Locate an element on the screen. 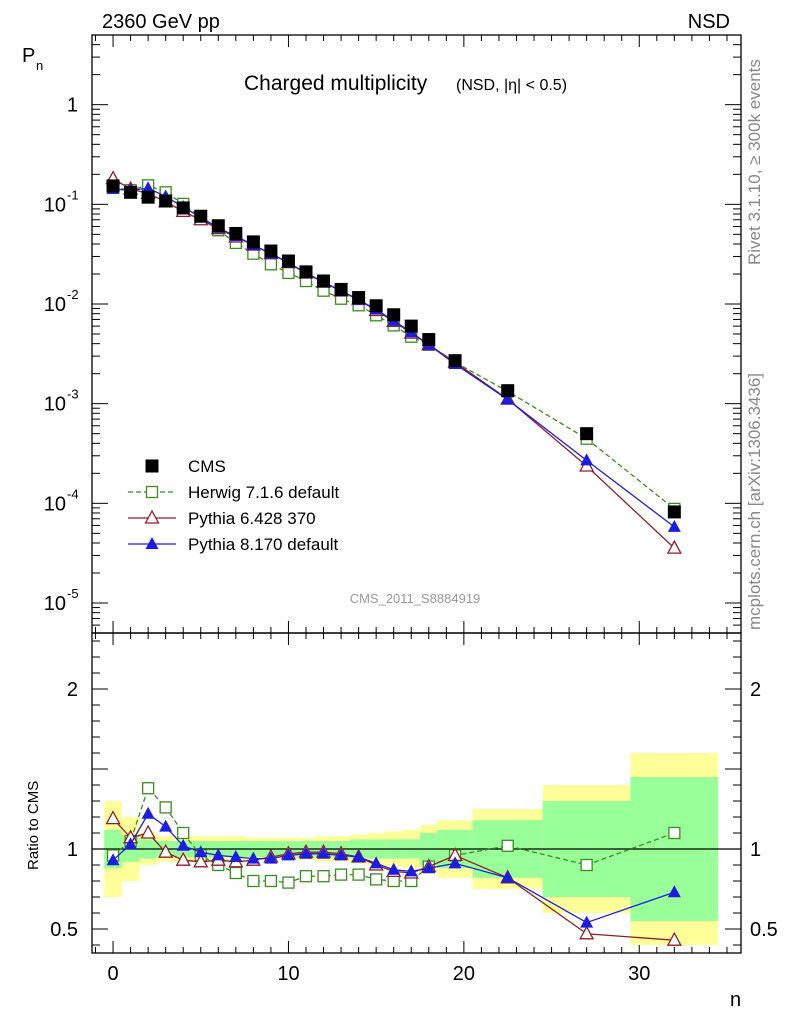 Image resolution: width=786 pixels, height=1024 pixels. x-tick-label: 30 is located at coordinates (639, 974).